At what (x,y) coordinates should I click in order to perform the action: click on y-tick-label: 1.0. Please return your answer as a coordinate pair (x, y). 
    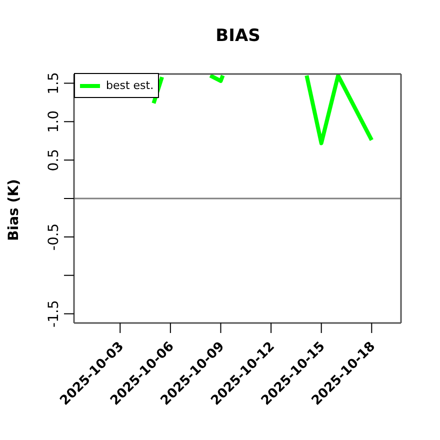
    Looking at the image, I should click on (54, 121).